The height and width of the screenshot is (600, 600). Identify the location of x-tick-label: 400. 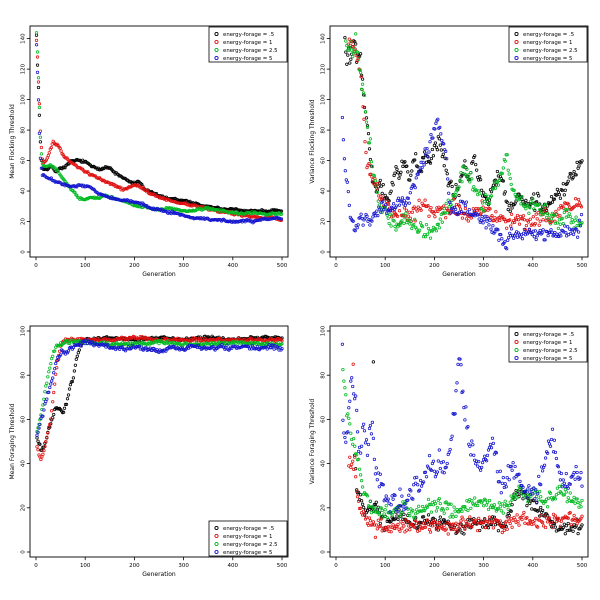
(533, 266).